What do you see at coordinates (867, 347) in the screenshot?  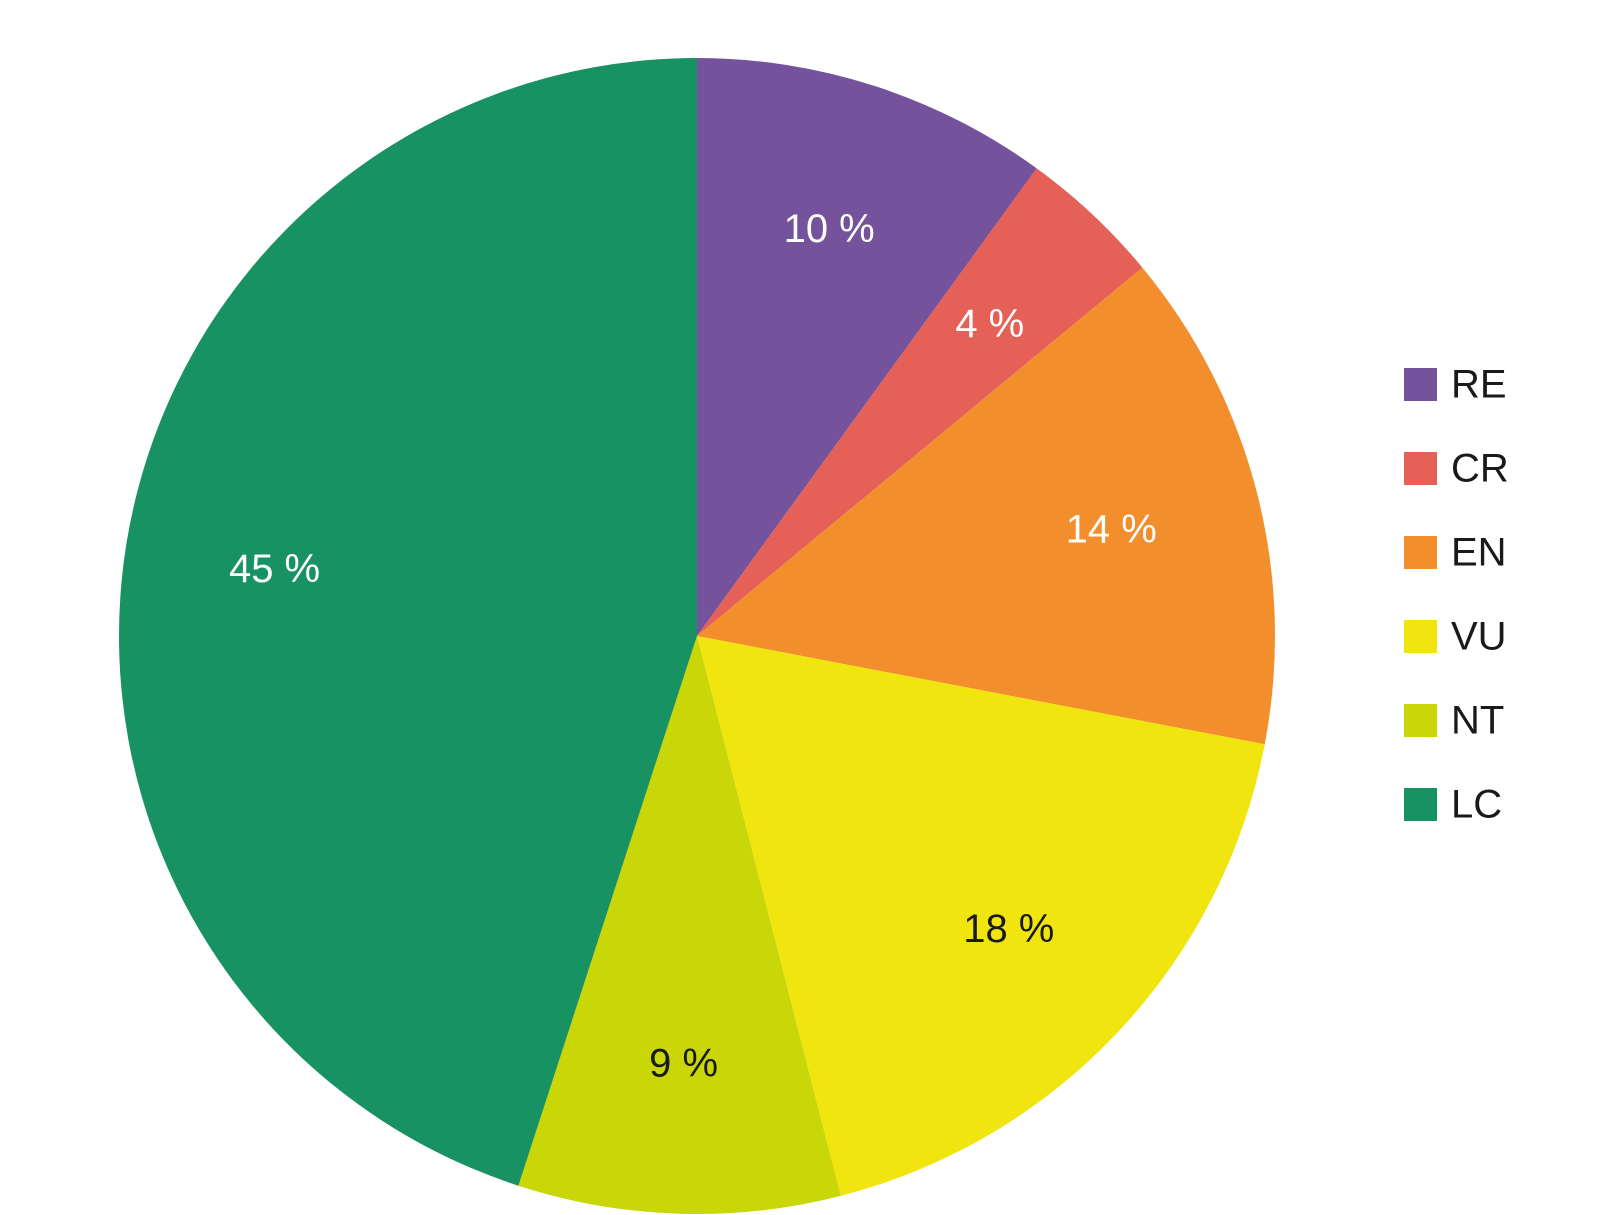 I see `pie-slice-re` at bounding box center [867, 347].